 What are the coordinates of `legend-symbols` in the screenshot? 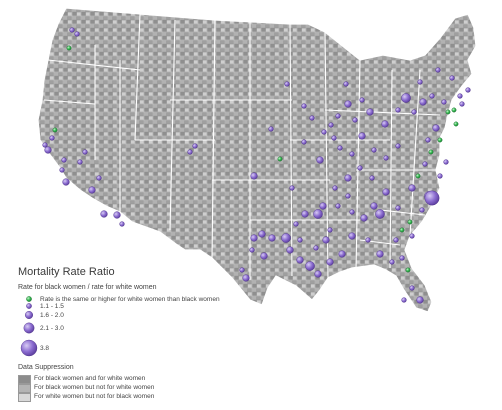 It's located at (29, 326).